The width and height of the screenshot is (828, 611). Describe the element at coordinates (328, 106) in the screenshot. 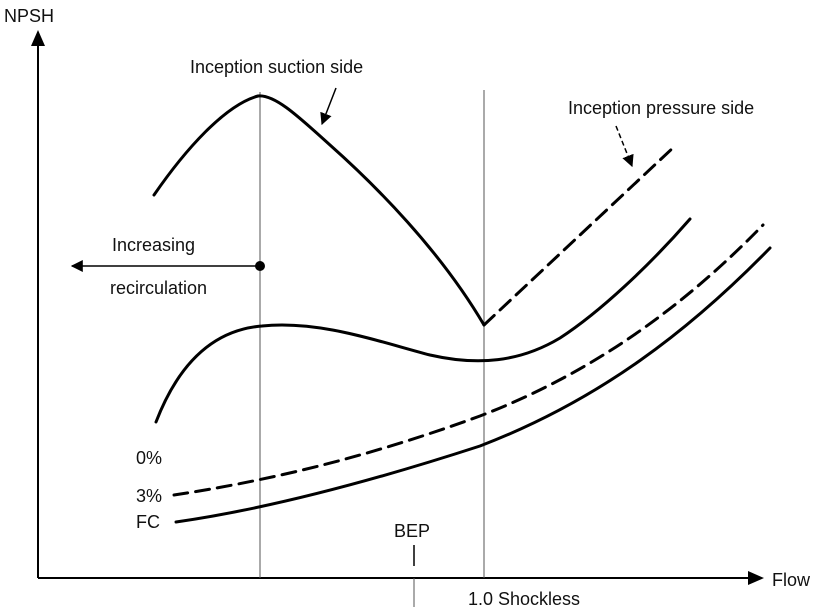

I see `inception-suction-pointer` at that location.